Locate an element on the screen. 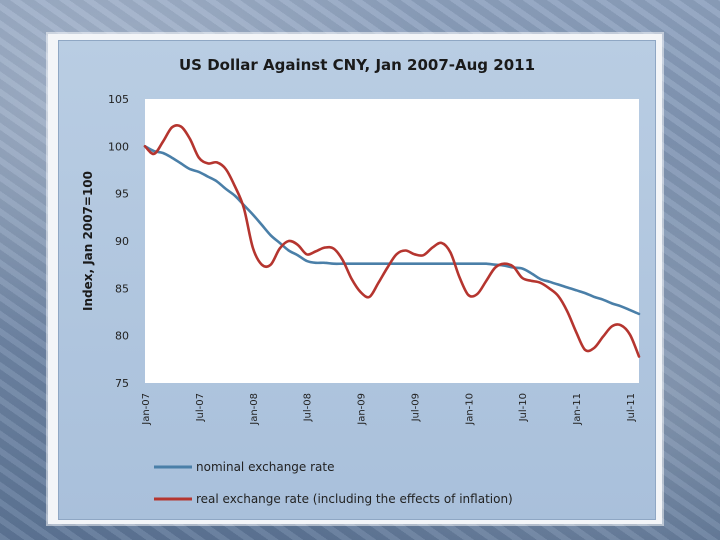 The height and width of the screenshot is (540, 720). y-axis-ticks: 75 80 85 90 95 100 105 is located at coordinates (118, 241).